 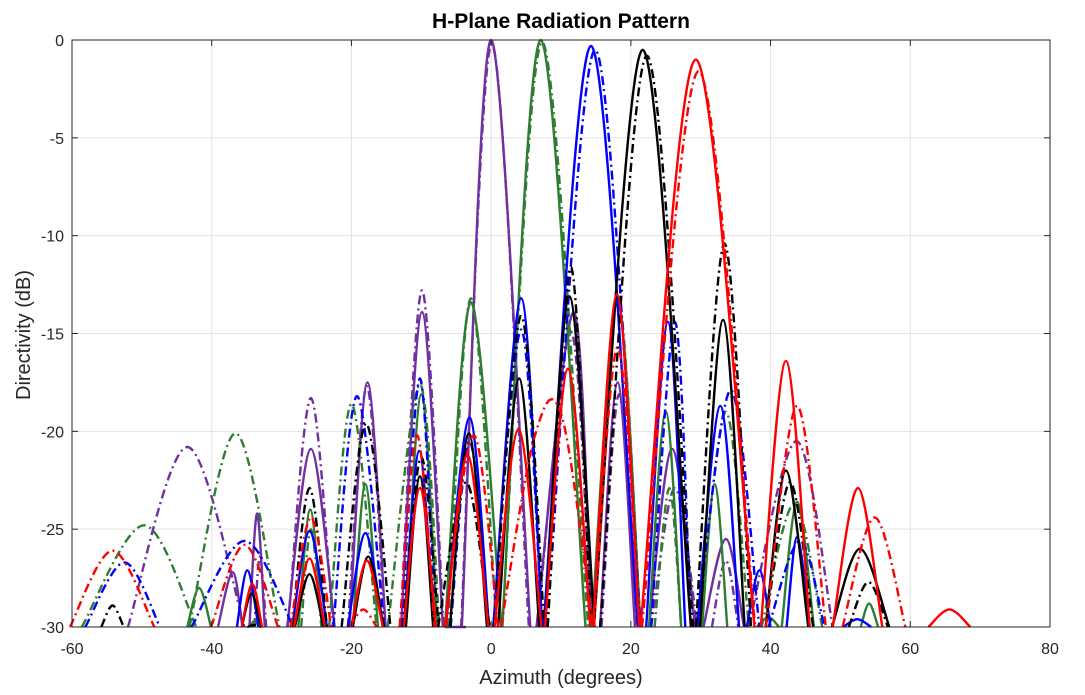 What do you see at coordinates (59, 41) in the screenshot?
I see `y-tick-label: 0` at bounding box center [59, 41].